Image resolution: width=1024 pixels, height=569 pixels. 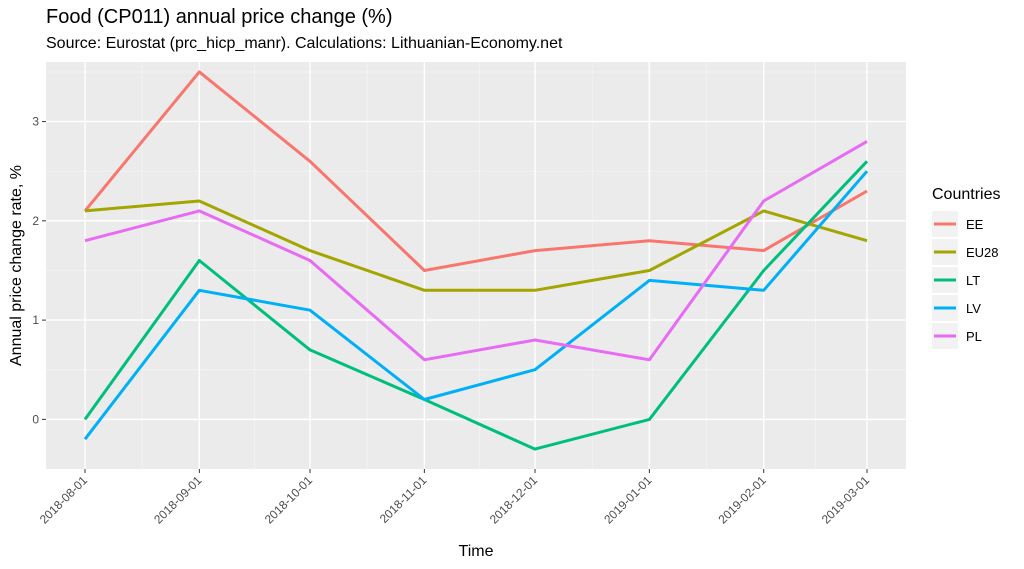 I want to click on y-tick-label: 3, so click(x=35, y=122).